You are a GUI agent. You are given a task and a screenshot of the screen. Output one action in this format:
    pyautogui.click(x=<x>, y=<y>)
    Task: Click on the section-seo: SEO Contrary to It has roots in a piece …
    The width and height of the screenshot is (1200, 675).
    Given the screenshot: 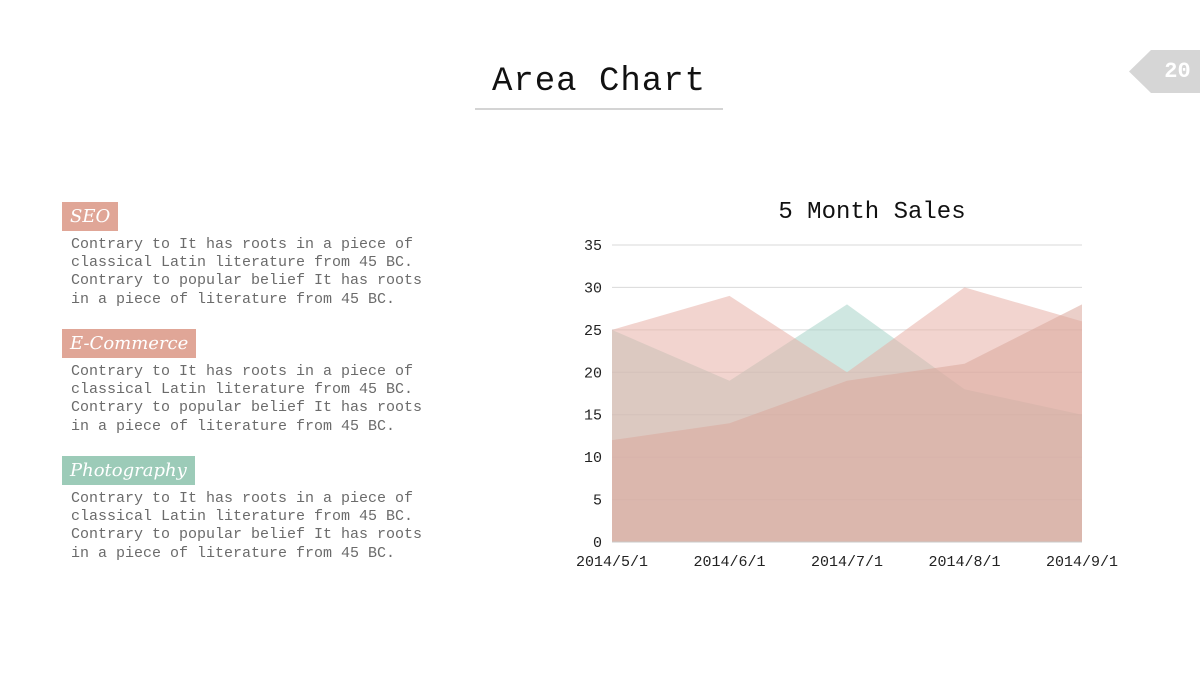 What is the action you would take?
    pyautogui.click(x=246, y=255)
    